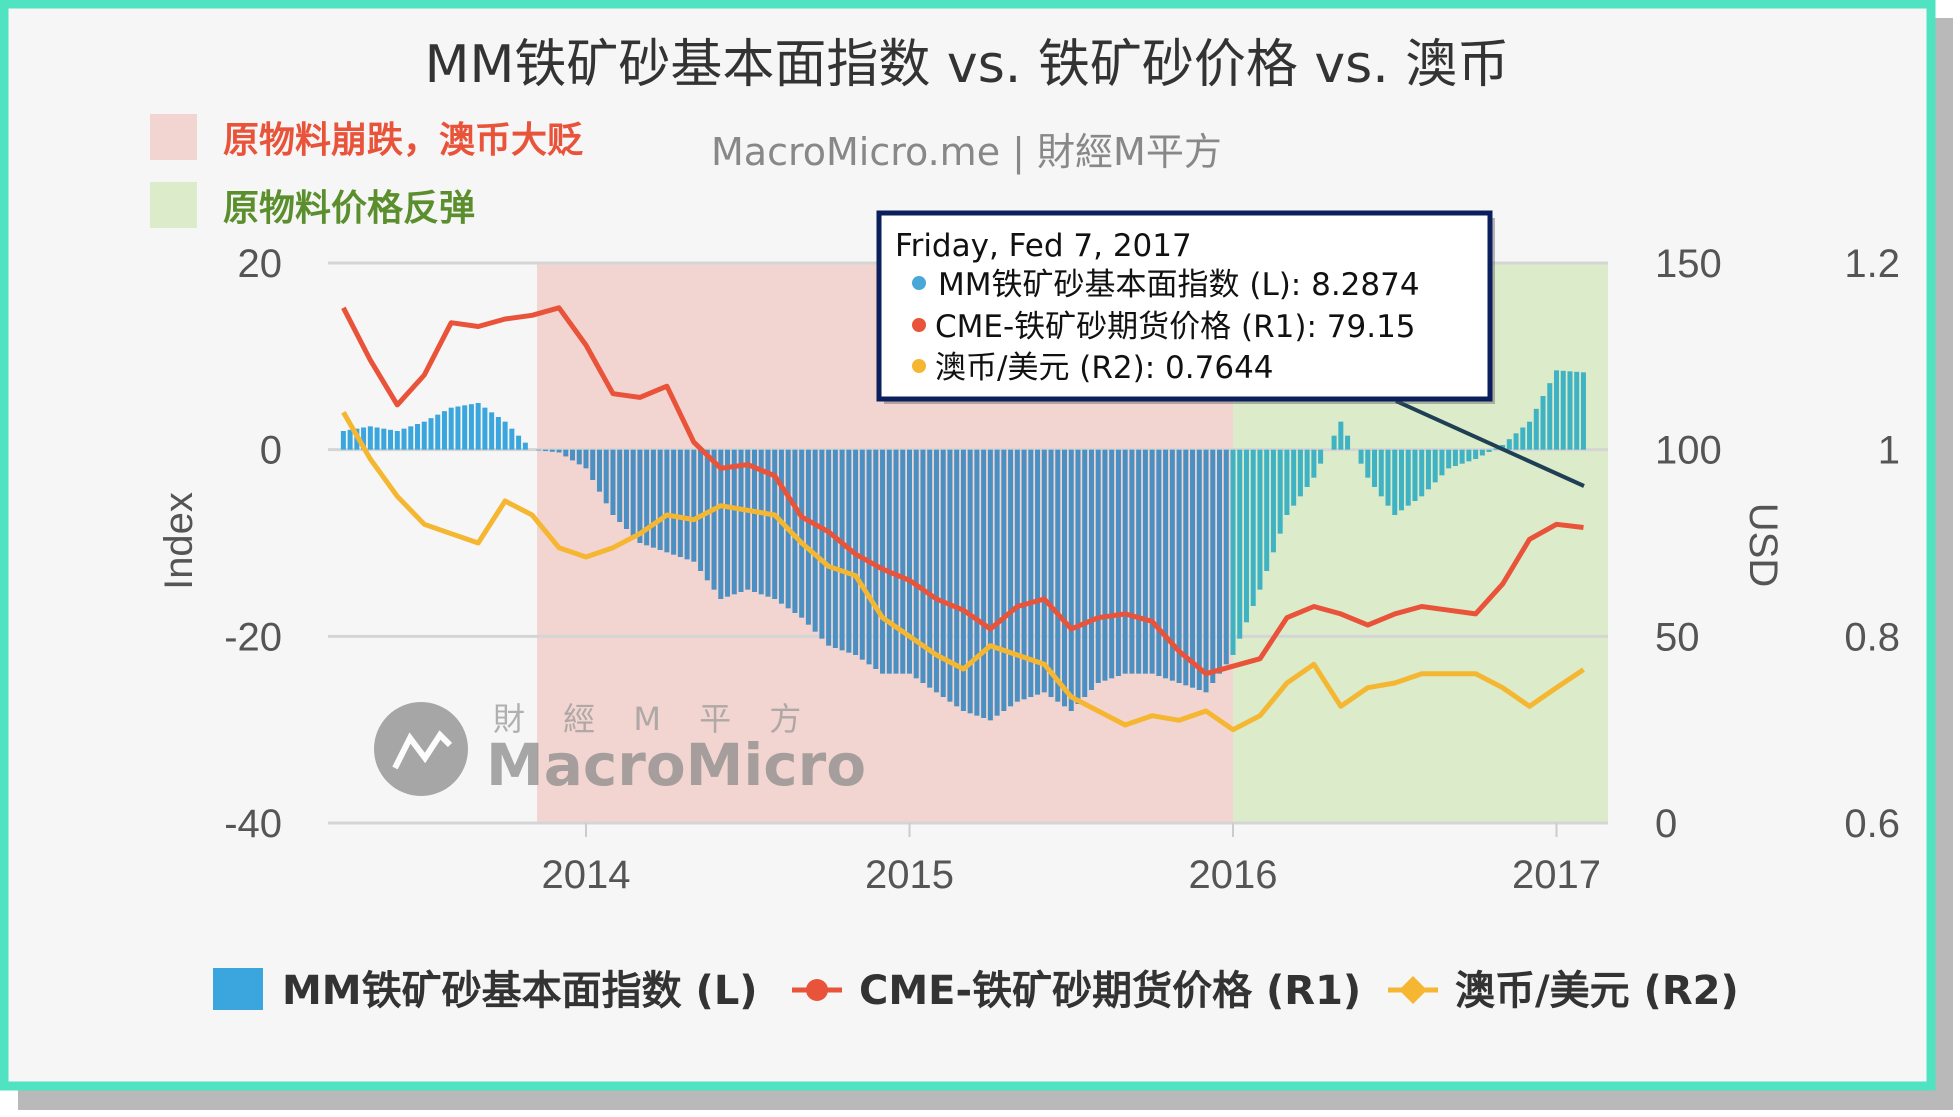  What do you see at coordinates (909, 875) in the screenshot?
I see `x-tick-label: 2015` at bounding box center [909, 875].